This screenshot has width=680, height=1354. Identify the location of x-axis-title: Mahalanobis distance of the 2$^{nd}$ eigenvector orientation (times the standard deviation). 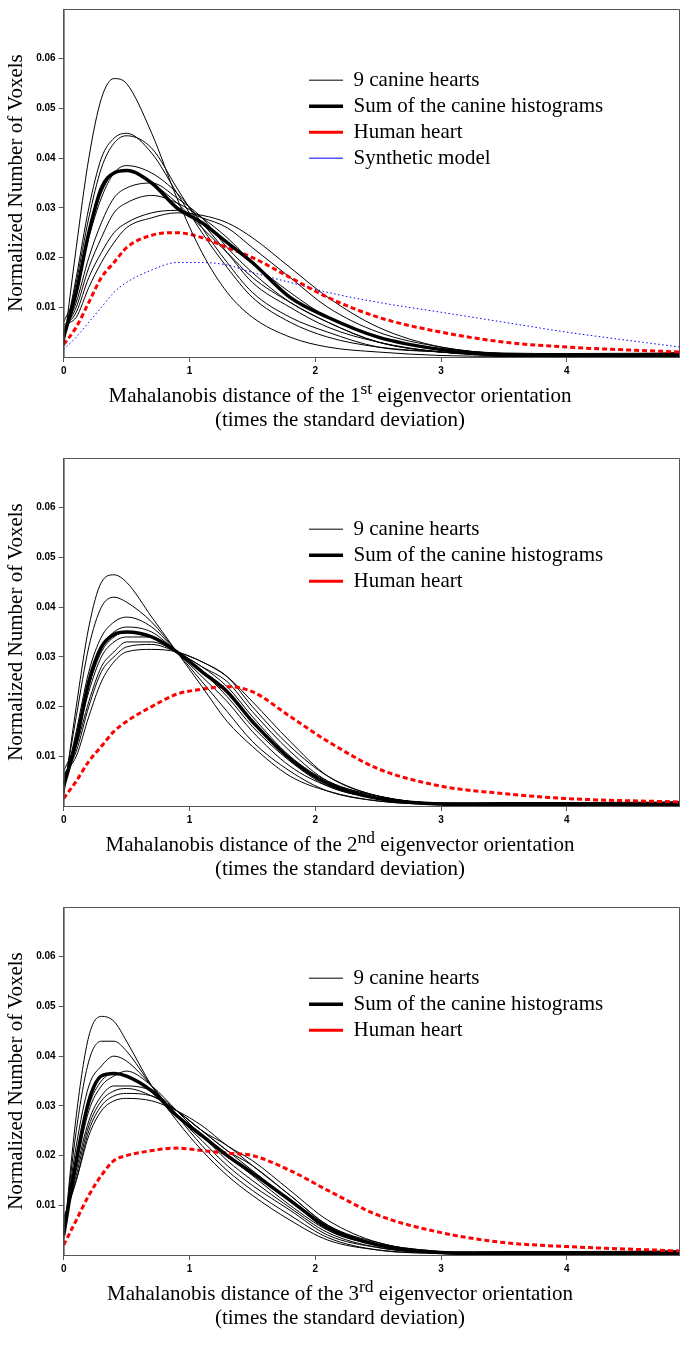
(340, 853).